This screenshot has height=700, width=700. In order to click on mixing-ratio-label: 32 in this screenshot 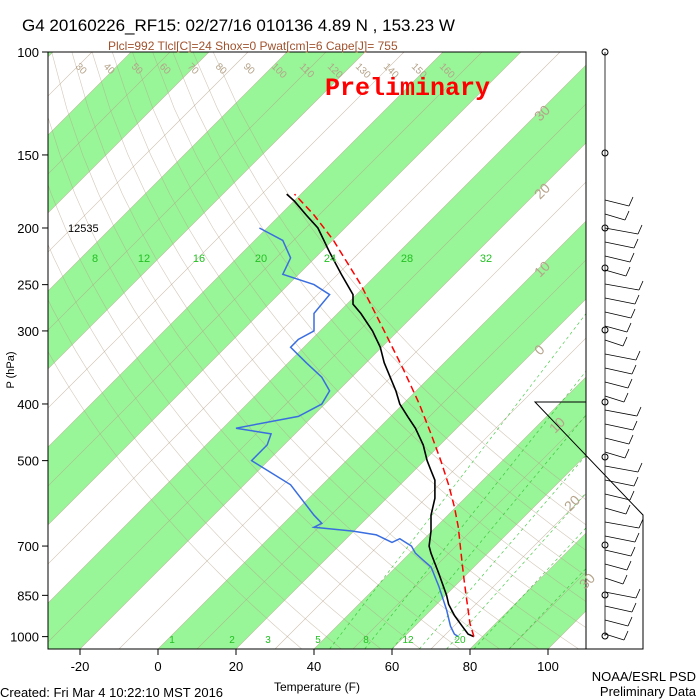, I will do `click(486, 259)`.